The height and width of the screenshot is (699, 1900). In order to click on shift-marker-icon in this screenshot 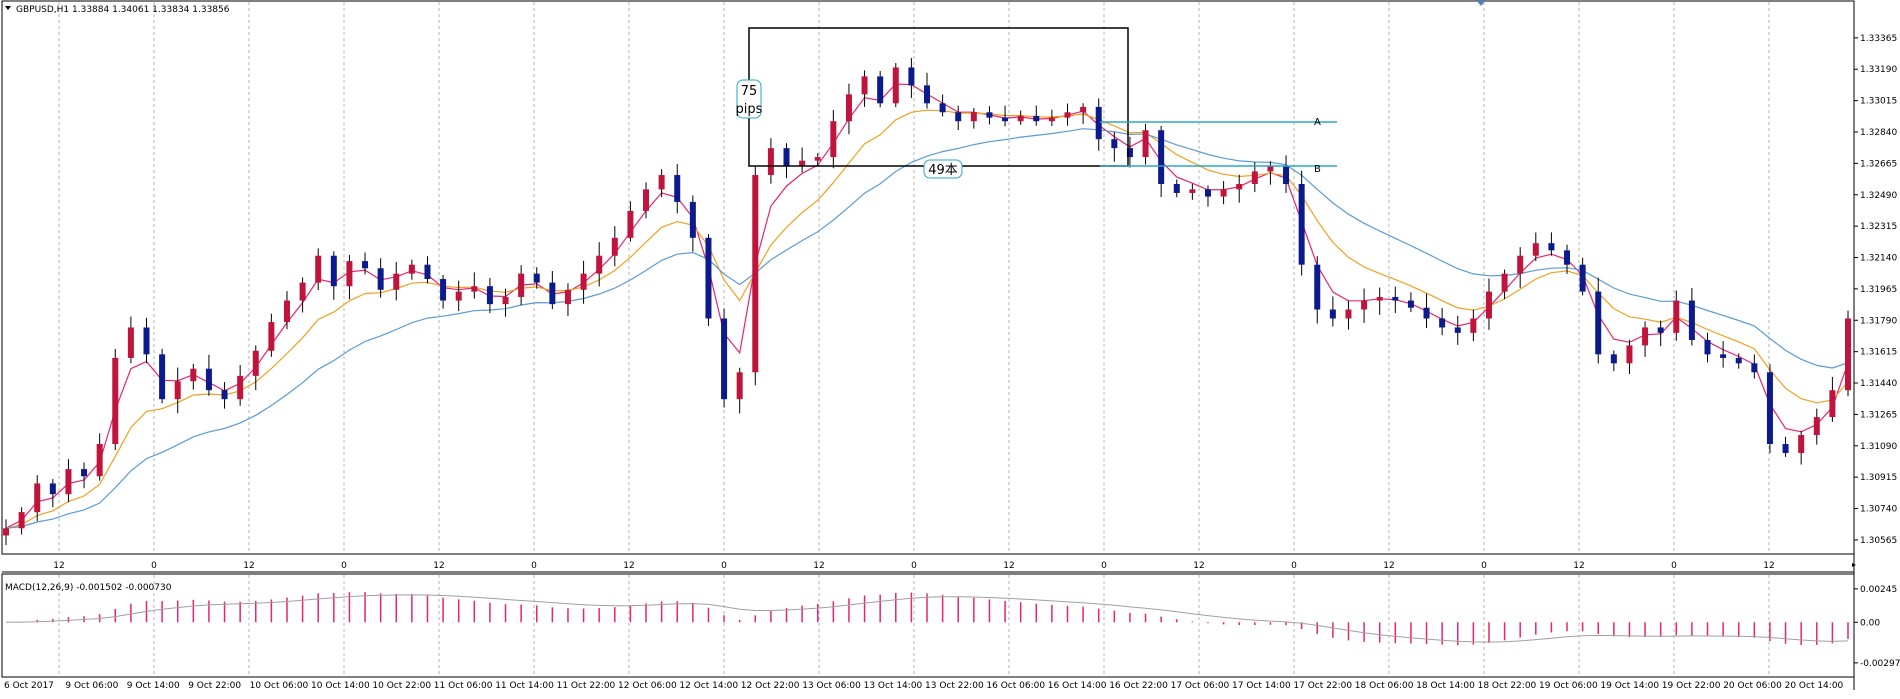, I will do `click(1481, 3)`.